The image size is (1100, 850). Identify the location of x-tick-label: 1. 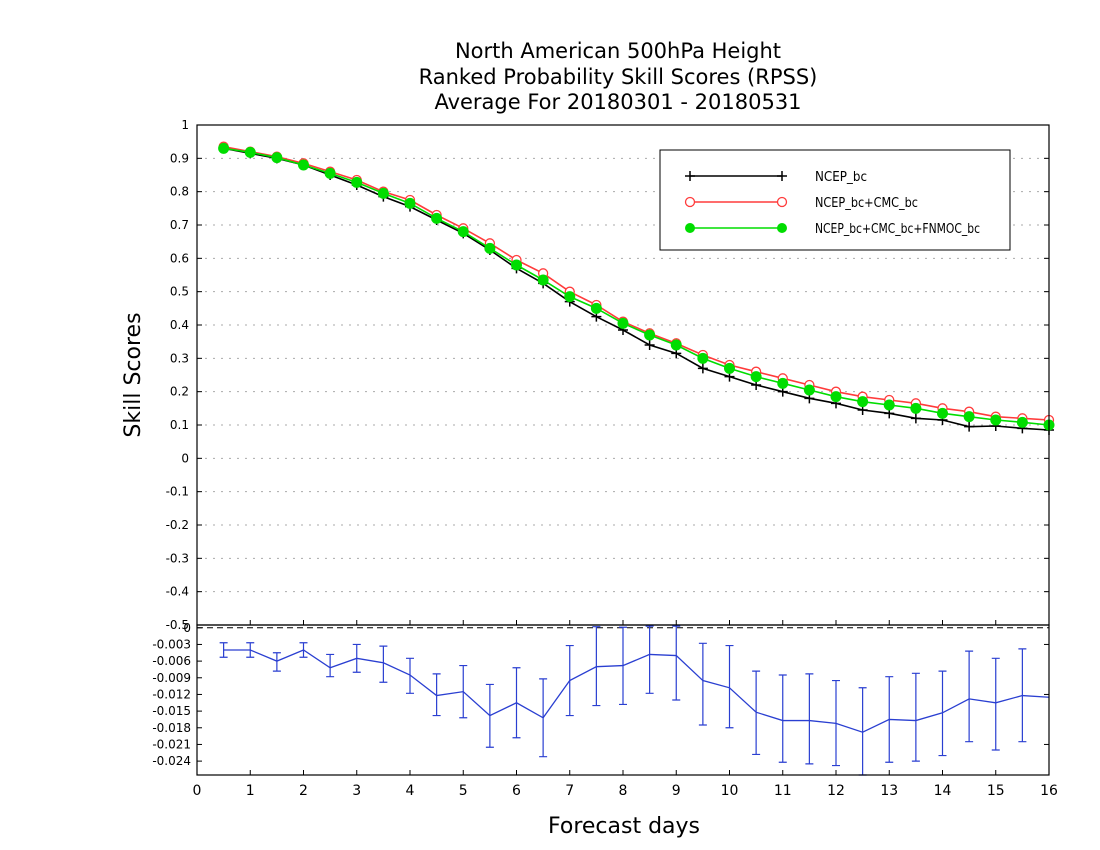
(250, 791).